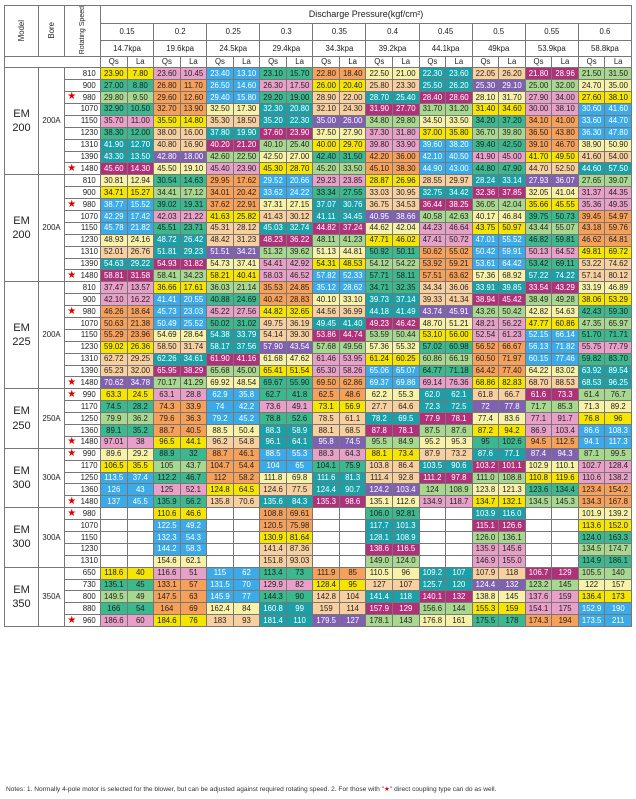 The width and height of the screenshot is (636, 799). Describe the element at coordinates (89, 323) in the screenshot. I see `rpm-cell: 1070` at that location.